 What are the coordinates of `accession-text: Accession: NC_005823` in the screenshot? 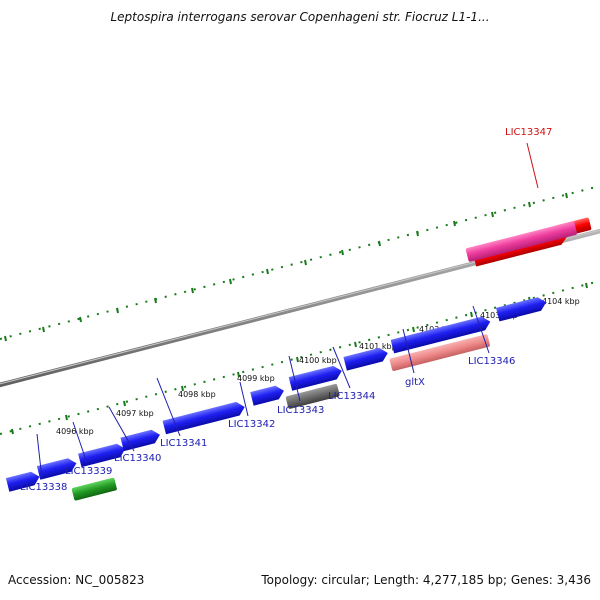 It's located at (76, 580).